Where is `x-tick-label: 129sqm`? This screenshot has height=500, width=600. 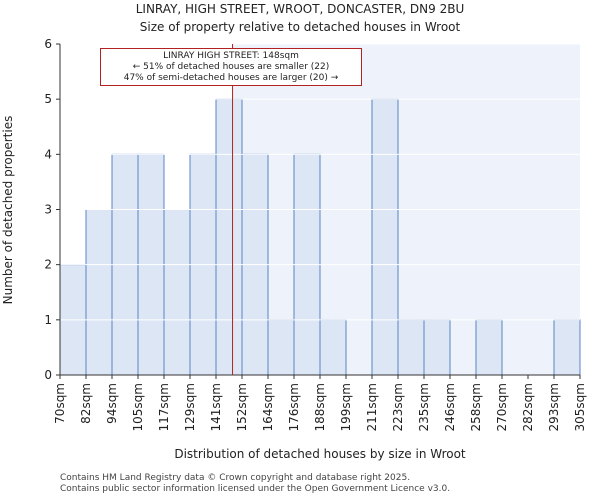
x-tick-label: 129sqm is located at coordinates (190, 407).